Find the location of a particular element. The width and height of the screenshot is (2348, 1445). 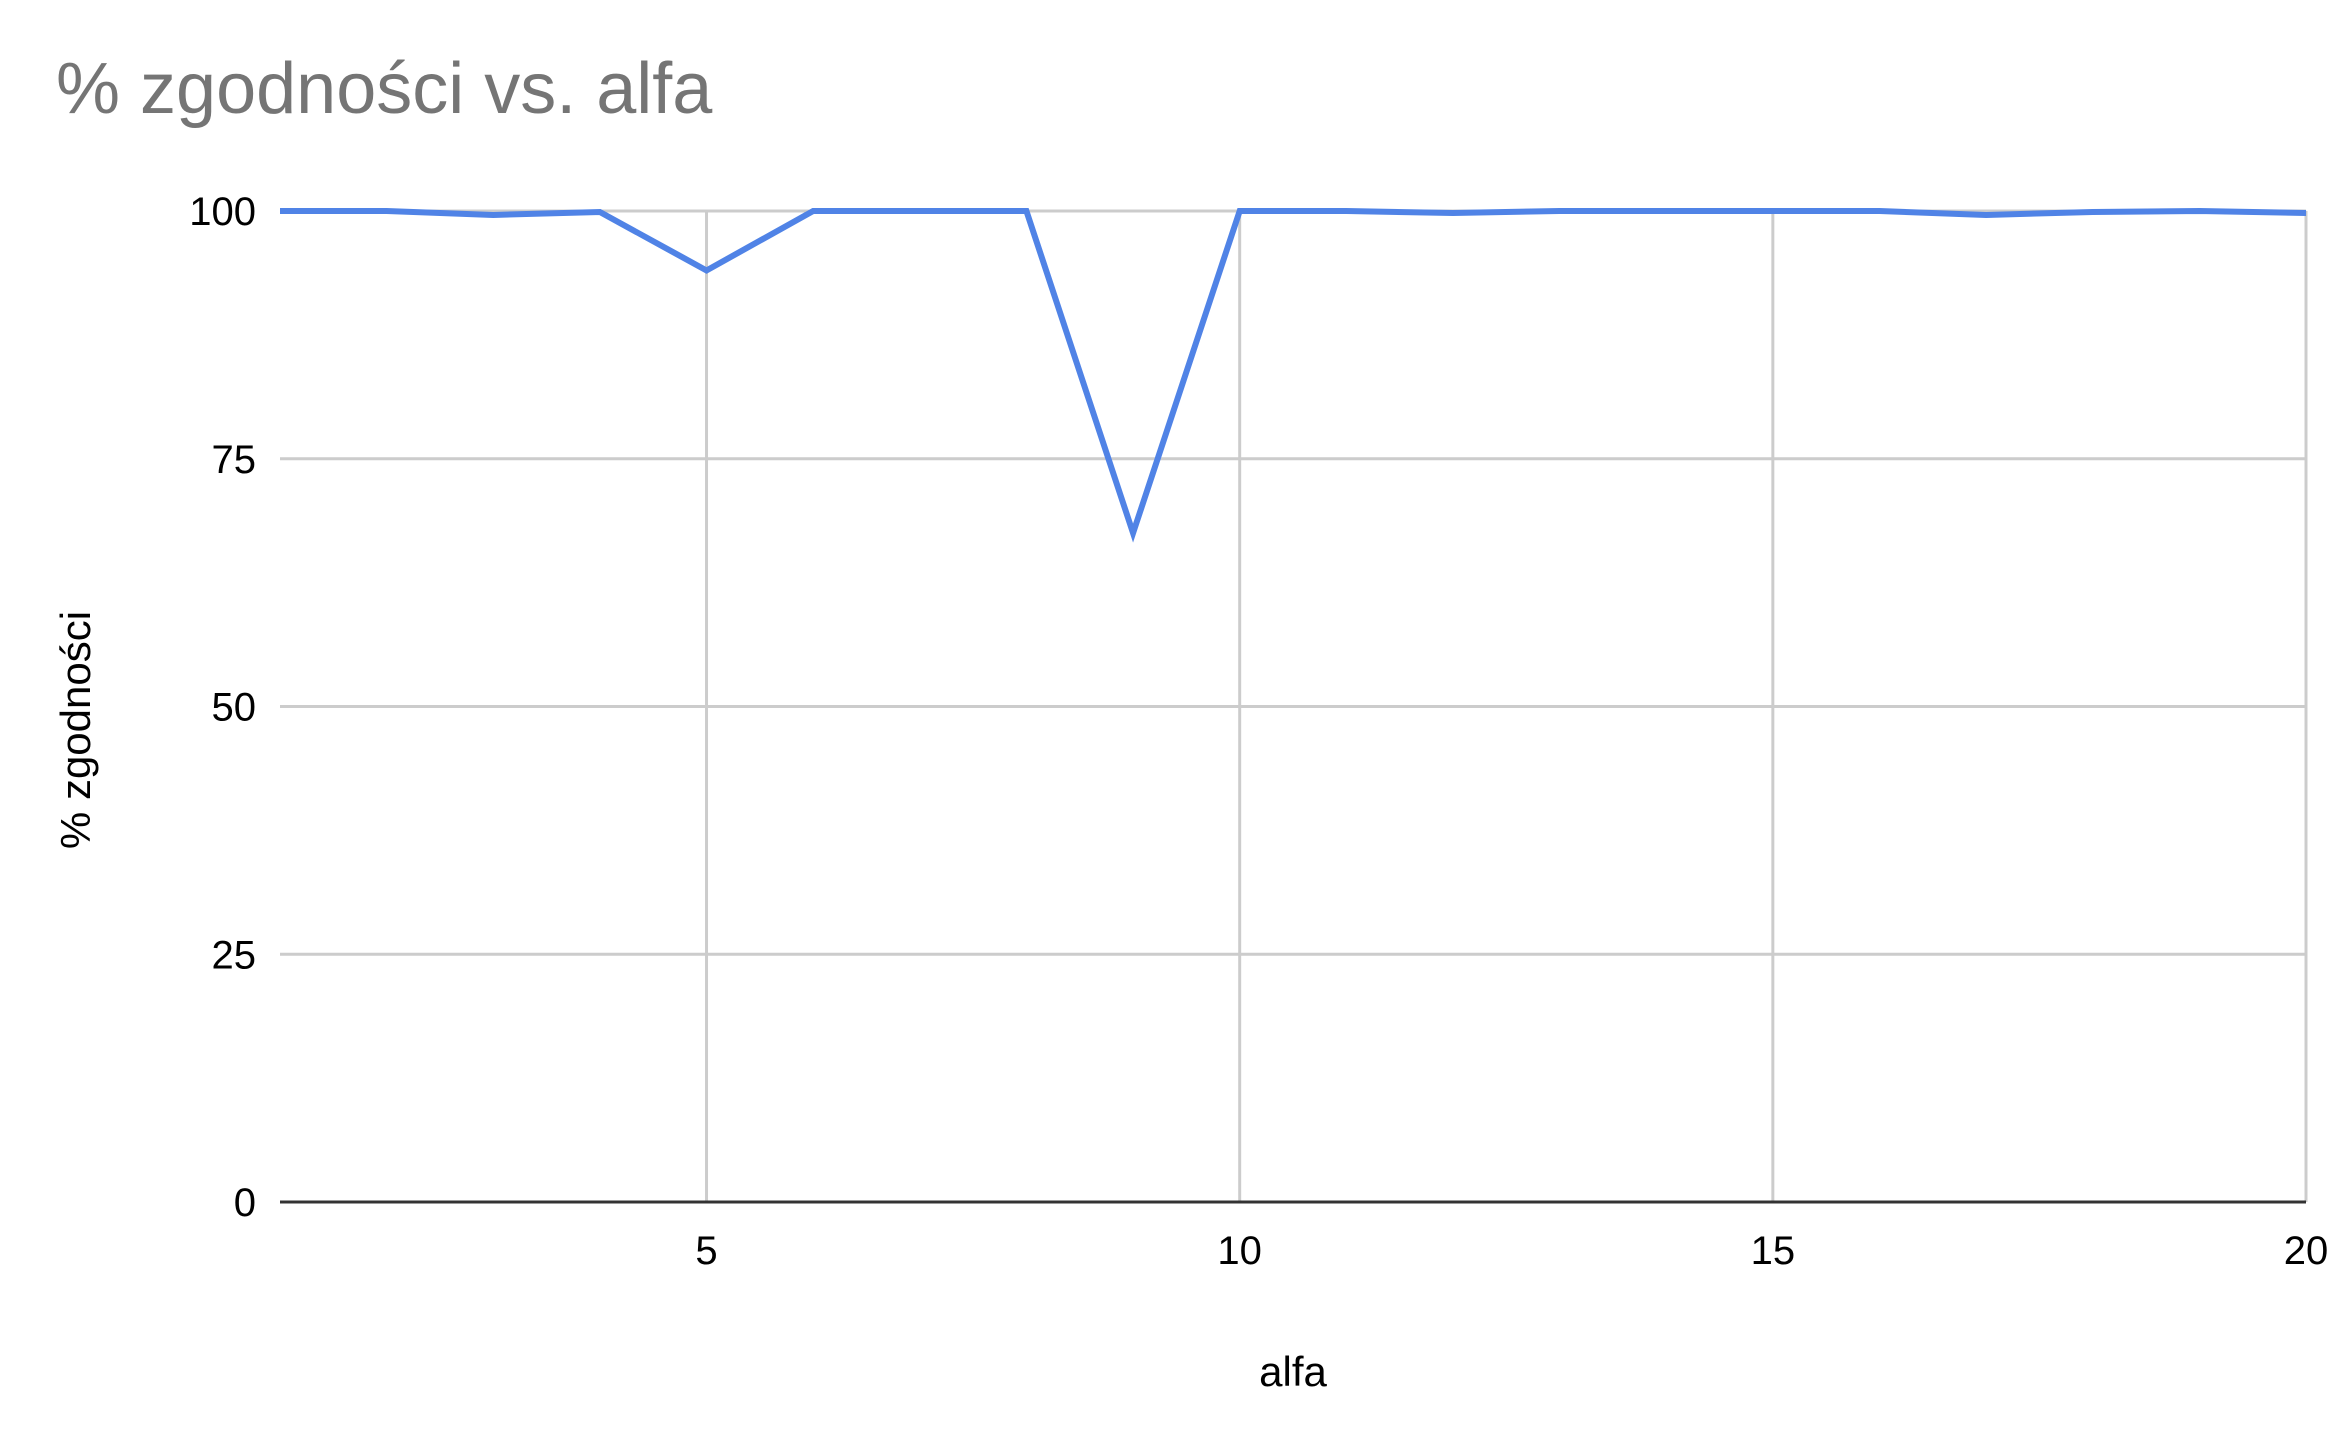

y-axis-title: % zgodności is located at coordinates (75, 730).